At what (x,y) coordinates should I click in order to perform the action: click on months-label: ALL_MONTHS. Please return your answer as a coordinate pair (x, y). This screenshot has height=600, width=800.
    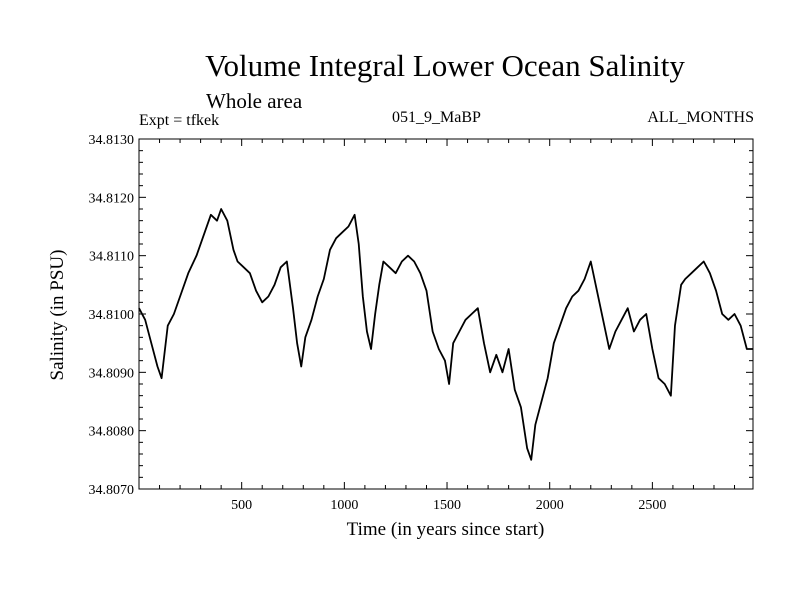
    Looking at the image, I should click on (700, 117).